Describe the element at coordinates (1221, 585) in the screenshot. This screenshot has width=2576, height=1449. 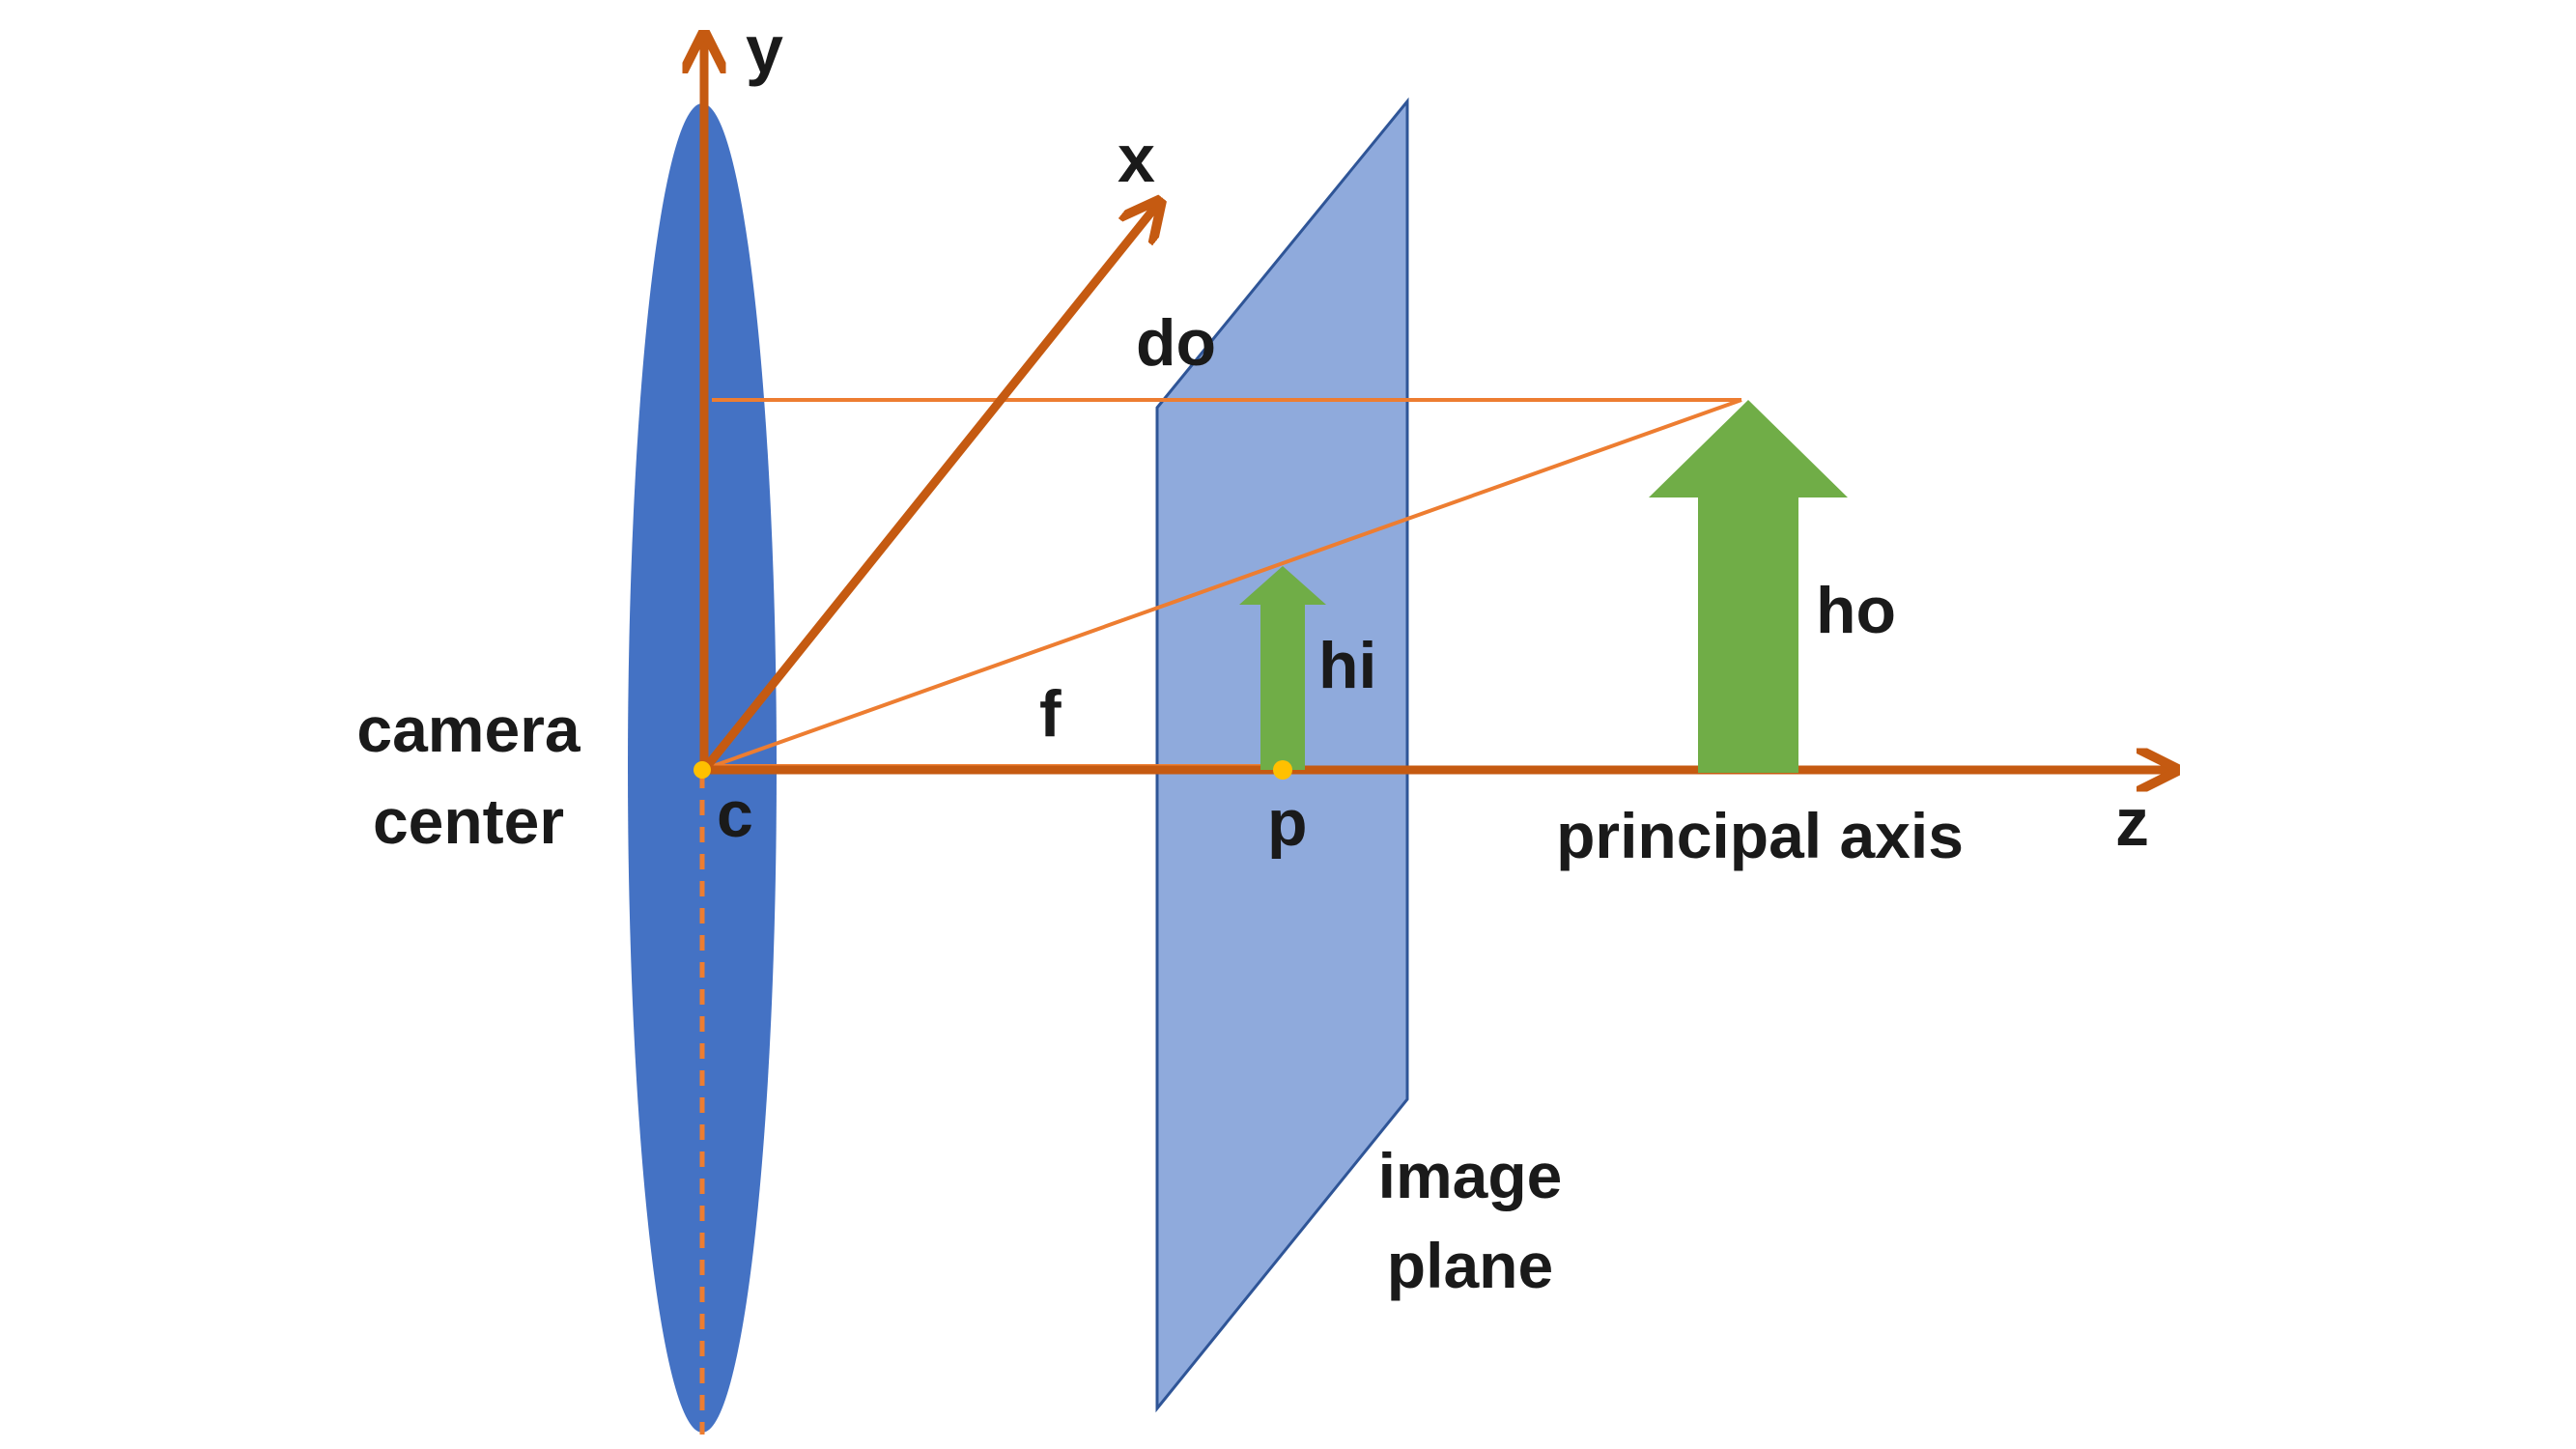
I see `ray-through-center` at that location.